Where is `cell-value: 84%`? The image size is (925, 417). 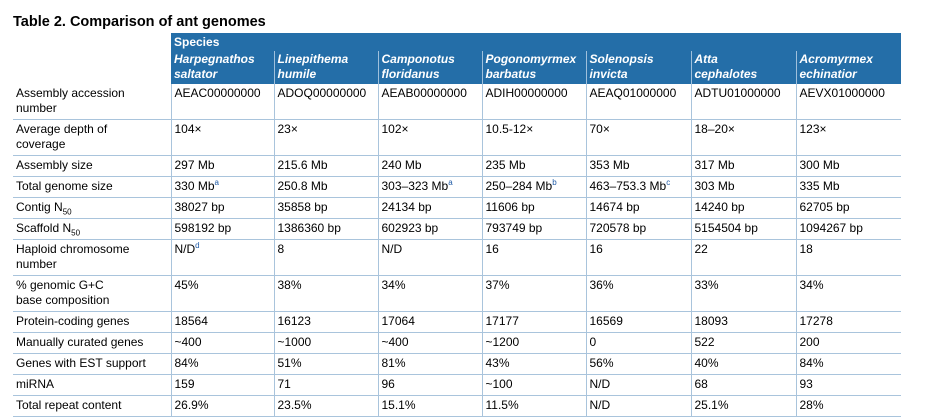 cell-value: 84% is located at coordinates (186, 363).